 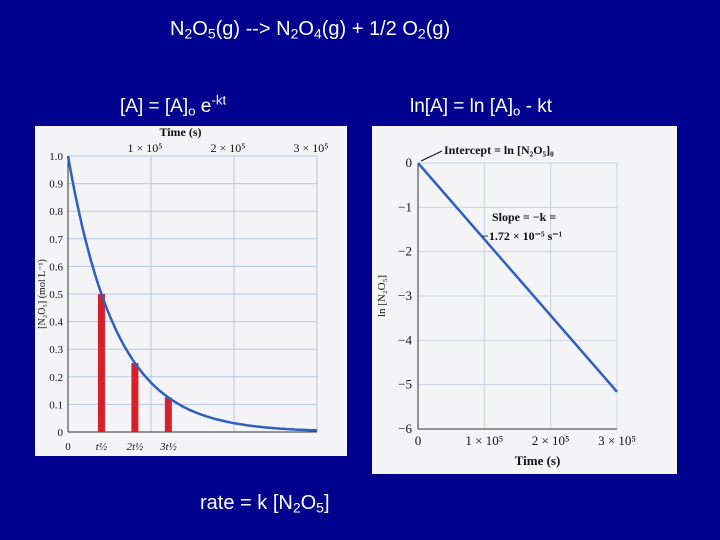 I want to click on y-tick-label: 0.3, so click(x=56, y=350).